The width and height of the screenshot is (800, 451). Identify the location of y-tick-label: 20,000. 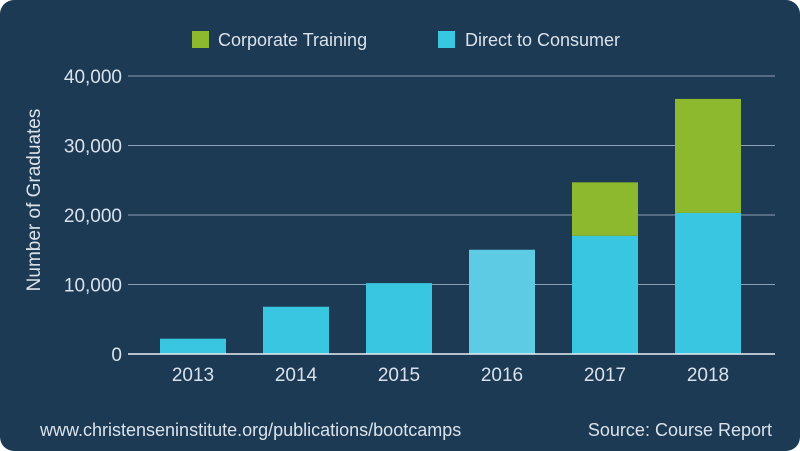
(93, 216).